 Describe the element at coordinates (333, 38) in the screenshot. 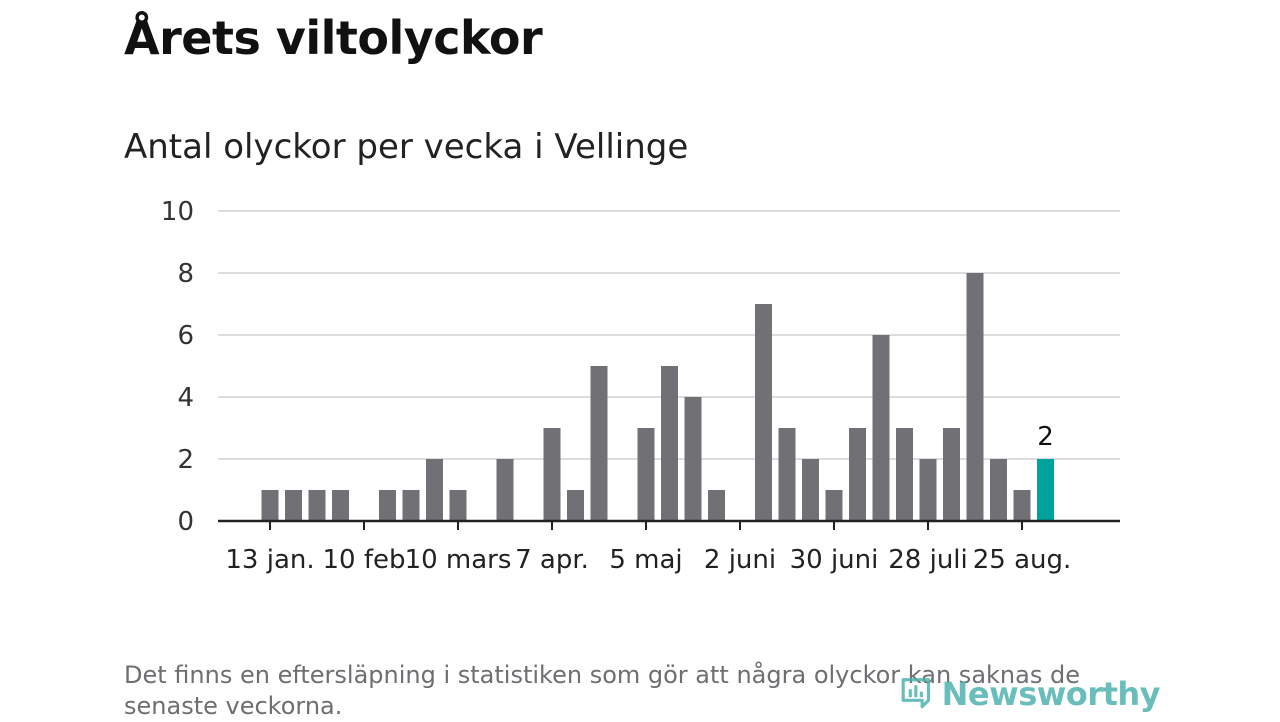

I see `chart-title: Årets viltolyckor` at that location.